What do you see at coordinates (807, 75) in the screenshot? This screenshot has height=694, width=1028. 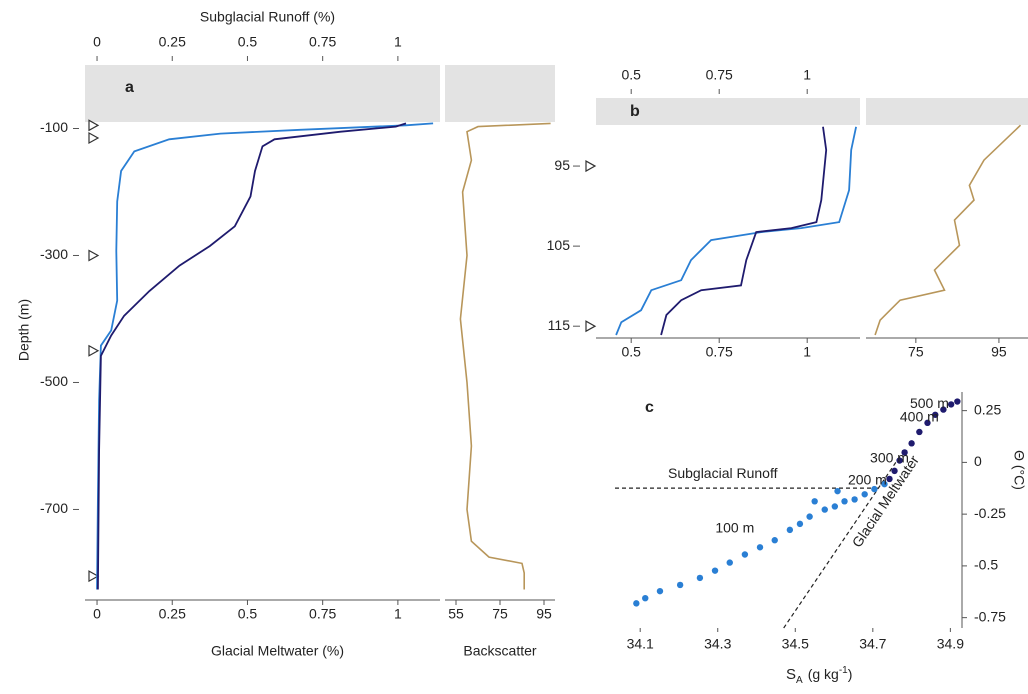 I see `x2-tick-label: 1` at bounding box center [807, 75].